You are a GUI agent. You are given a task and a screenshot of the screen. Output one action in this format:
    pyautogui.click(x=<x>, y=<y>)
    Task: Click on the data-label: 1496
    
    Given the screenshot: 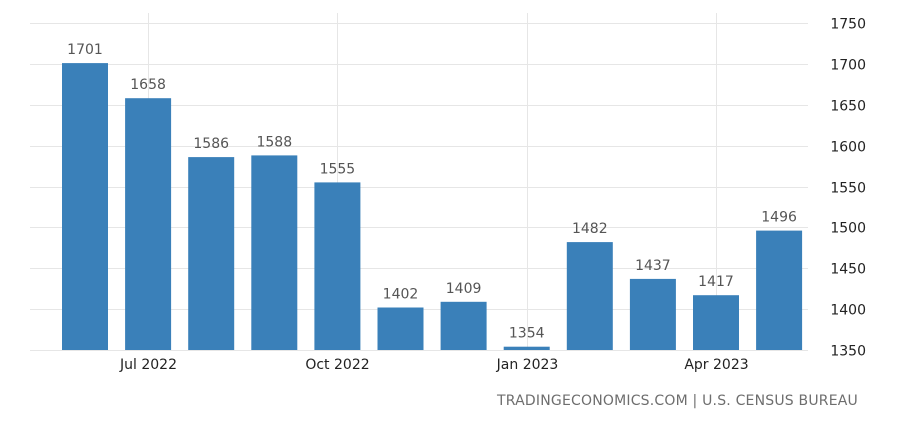 What is the action you would take?
    pyautogui.click(x=779, y=218)
    